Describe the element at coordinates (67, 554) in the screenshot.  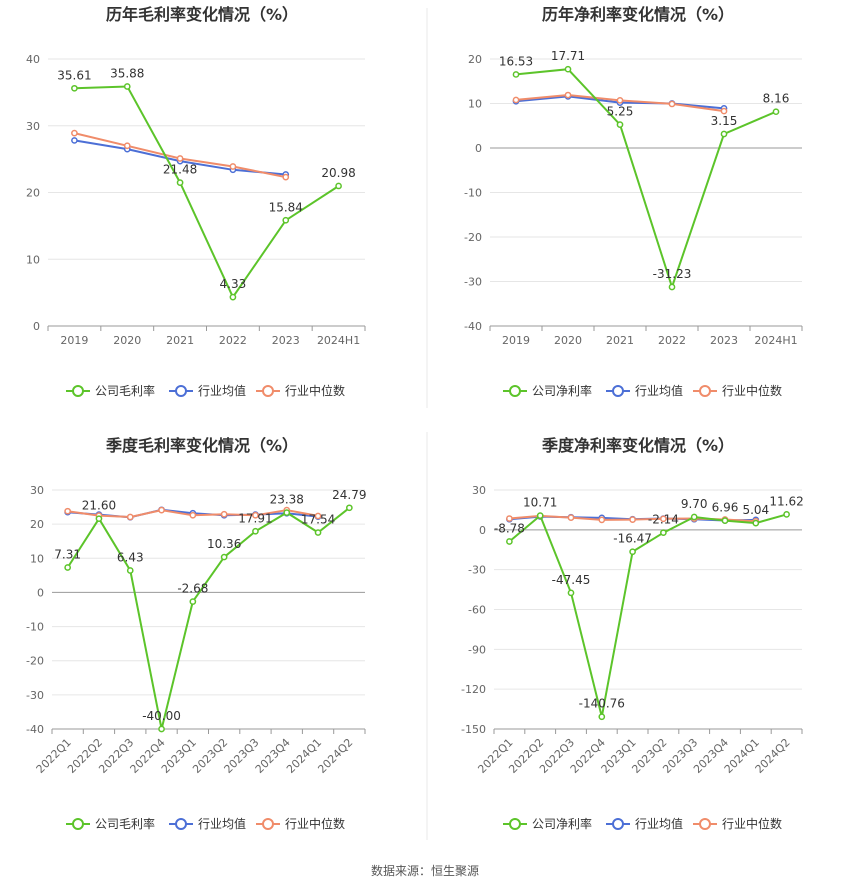
I see `data-label: 7.31` at that location.